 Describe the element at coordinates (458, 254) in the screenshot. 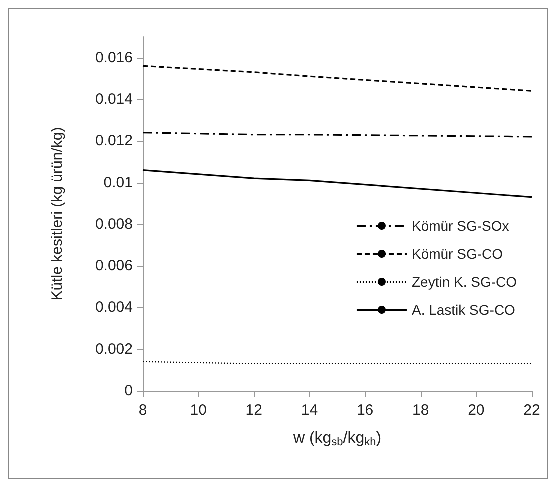

I see `legend-label: Kömür SG-CO` at that location.